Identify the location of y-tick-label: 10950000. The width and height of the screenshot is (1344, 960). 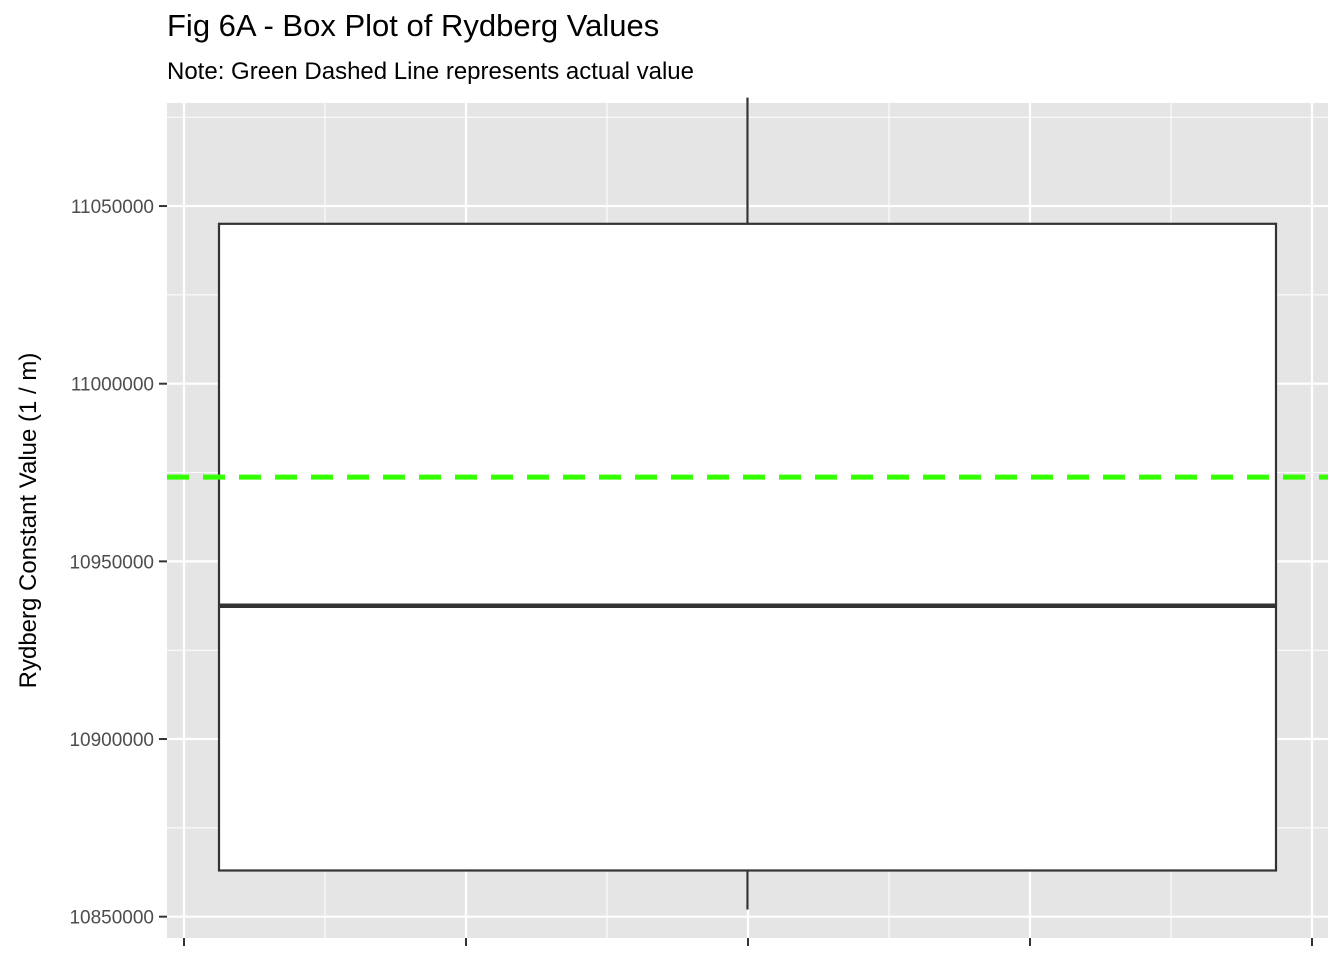
(111, 562).